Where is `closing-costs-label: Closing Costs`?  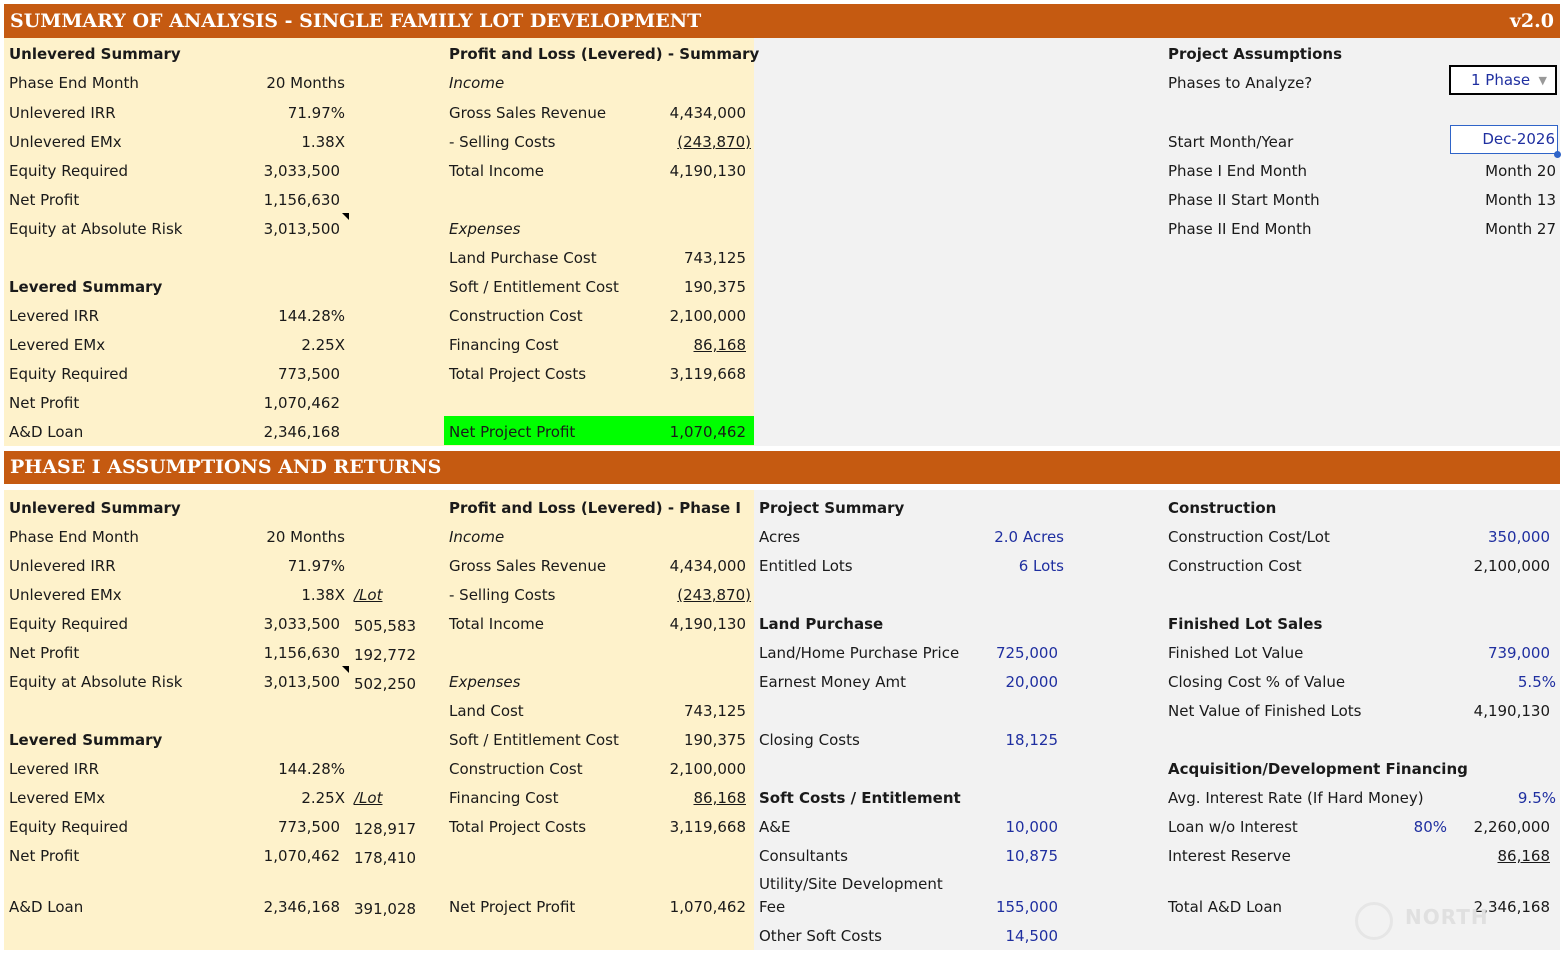
closing-costs-label: Closing Costs is located at coordinates (809, 740).